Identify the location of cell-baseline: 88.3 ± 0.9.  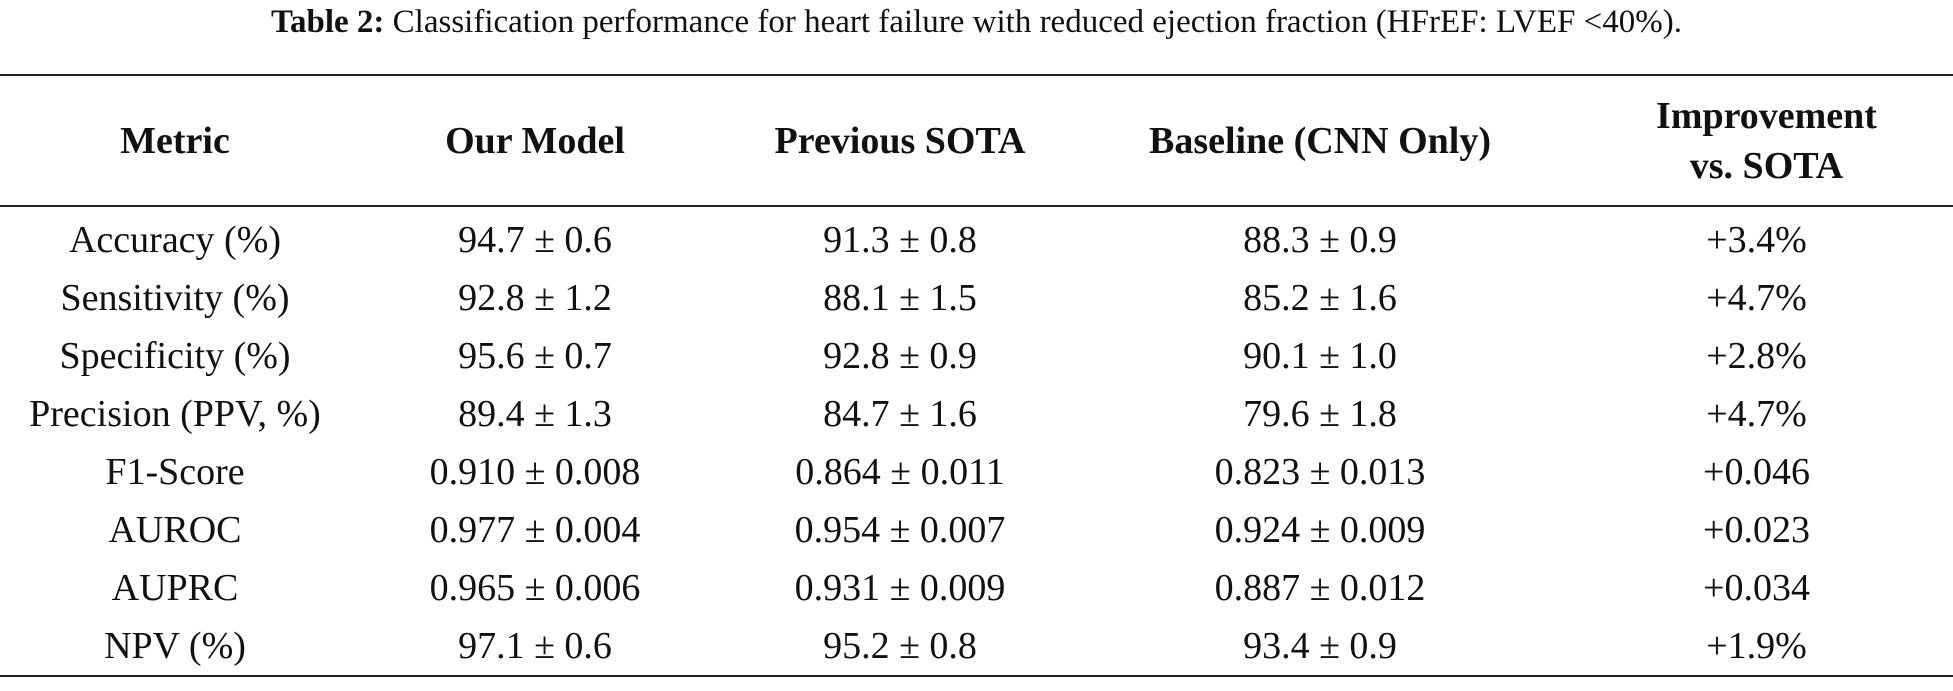
(1320, 240).